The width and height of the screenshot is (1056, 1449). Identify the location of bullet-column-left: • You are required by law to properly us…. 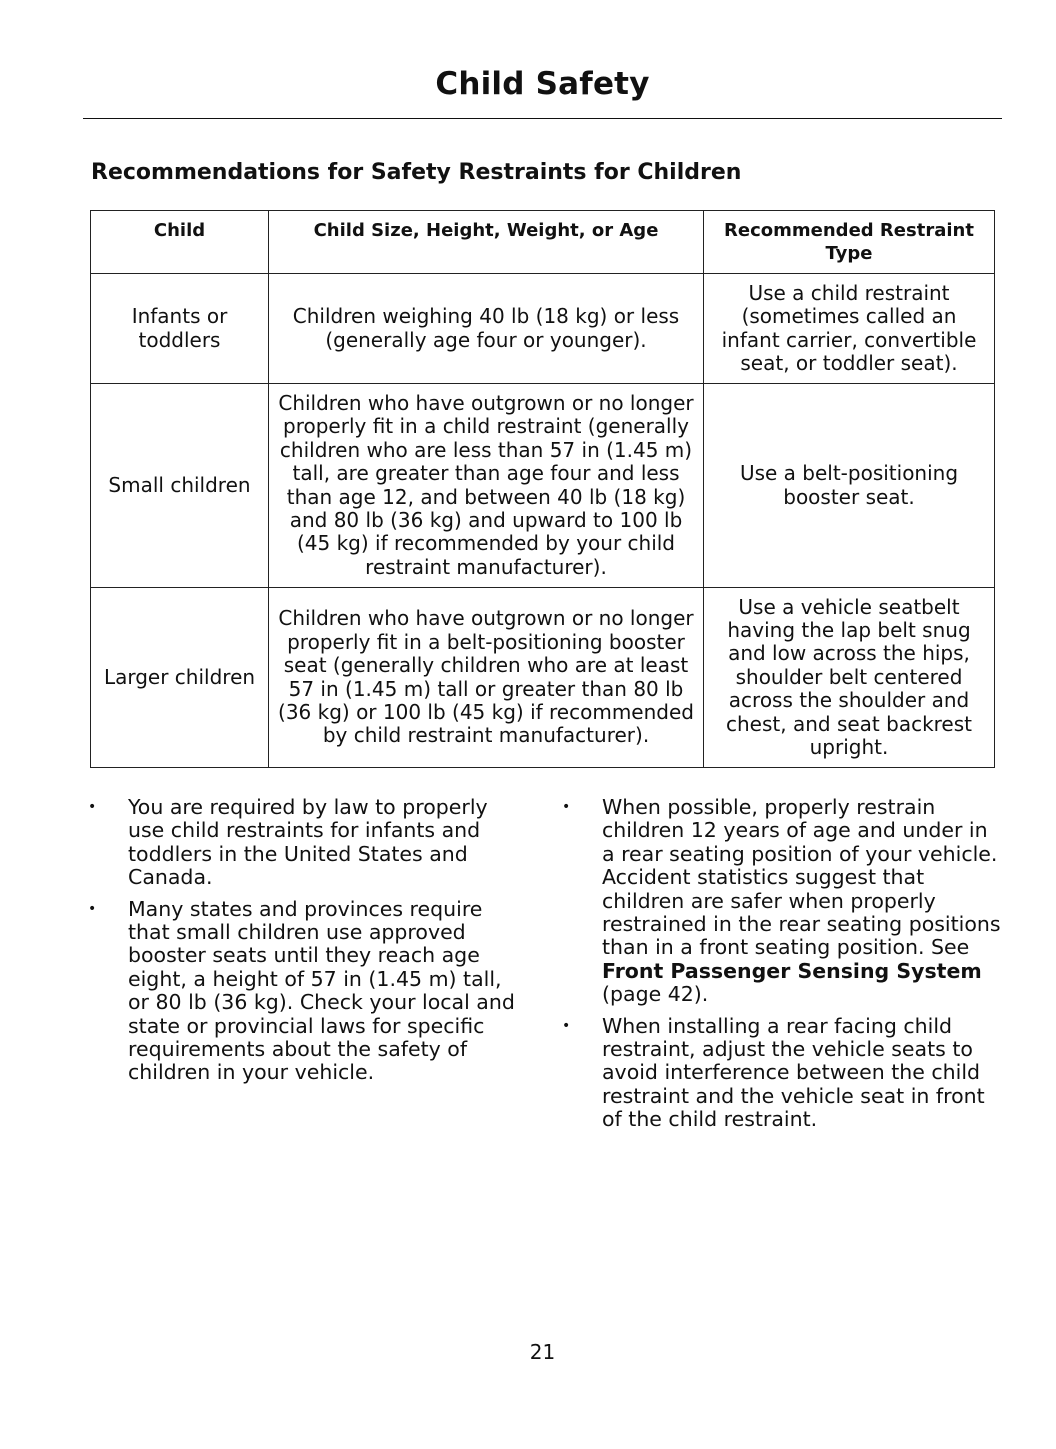
(308, 944).